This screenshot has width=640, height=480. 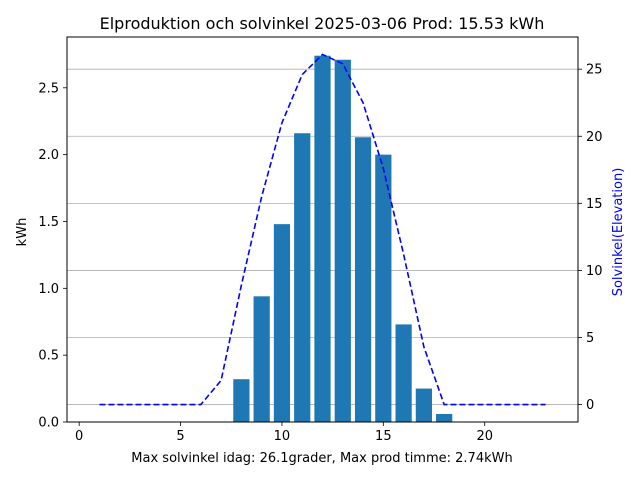 I want to click on y-tick-label: 2.0, so click(x=48, y=155).